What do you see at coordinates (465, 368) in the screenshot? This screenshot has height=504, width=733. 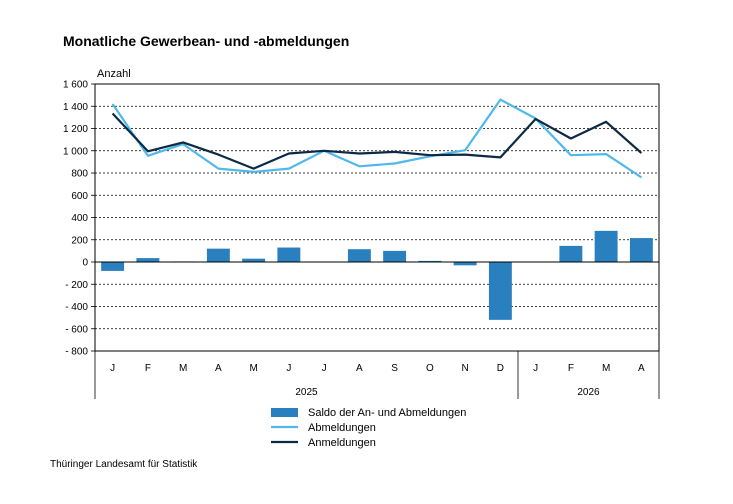 I see `x-tick-label: N` at bounding box center [465, 368].